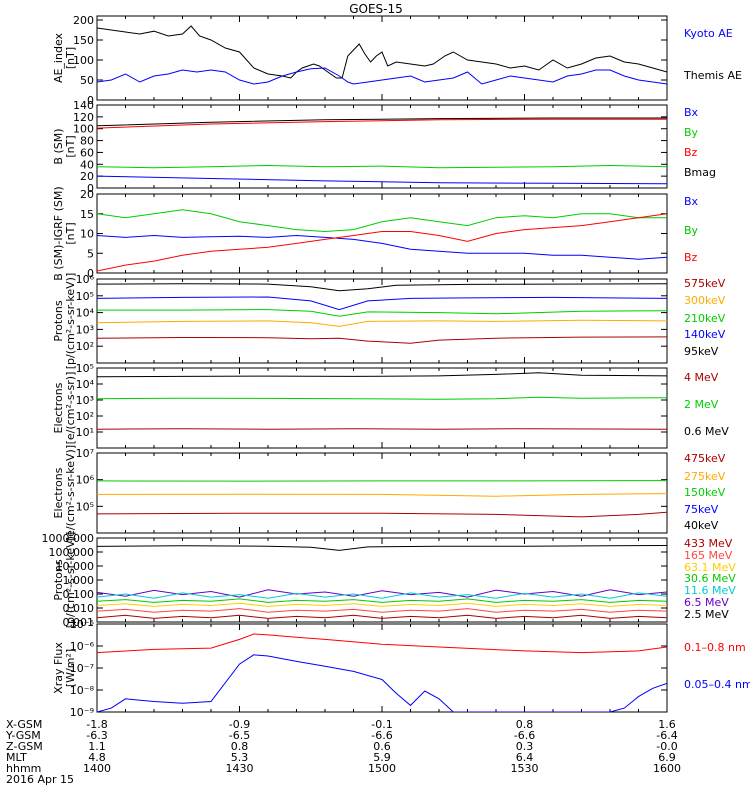 Image resolution: width=750 pixels, height=800 pixels. Describe the element at coordinates (525, 746) in the screenshot. I see `footer-row-value: 0.3` at that location.